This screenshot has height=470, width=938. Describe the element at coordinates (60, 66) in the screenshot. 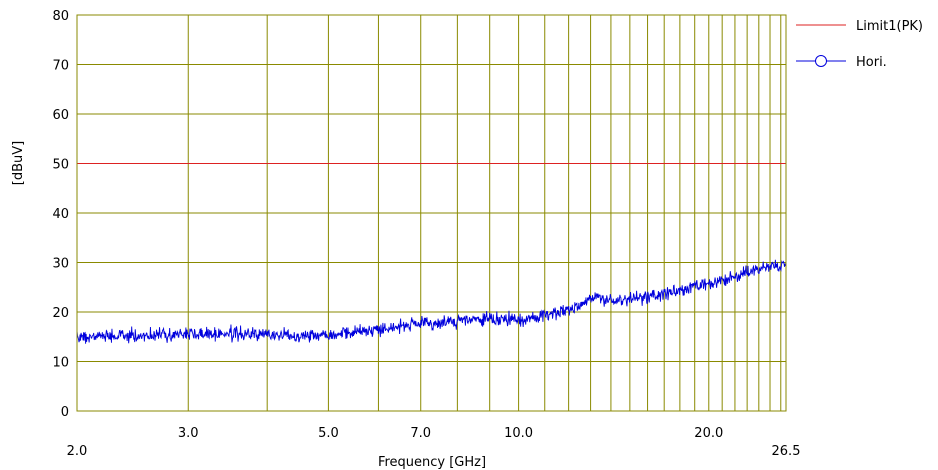

I see `y-tick-label: 70` at that location.